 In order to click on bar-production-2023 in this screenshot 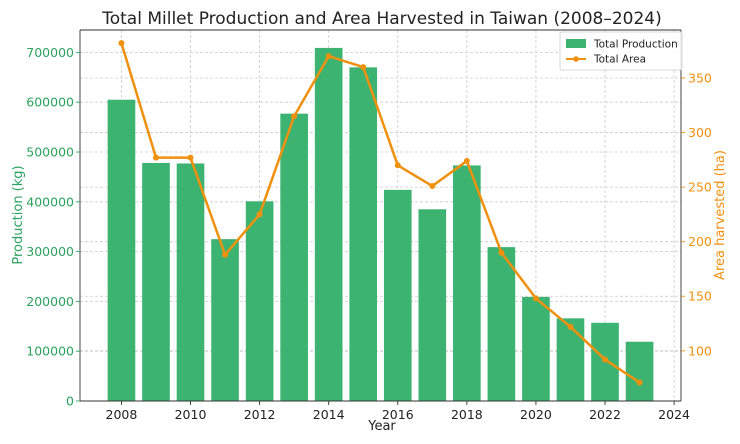, I will do `click(639, 371)`.